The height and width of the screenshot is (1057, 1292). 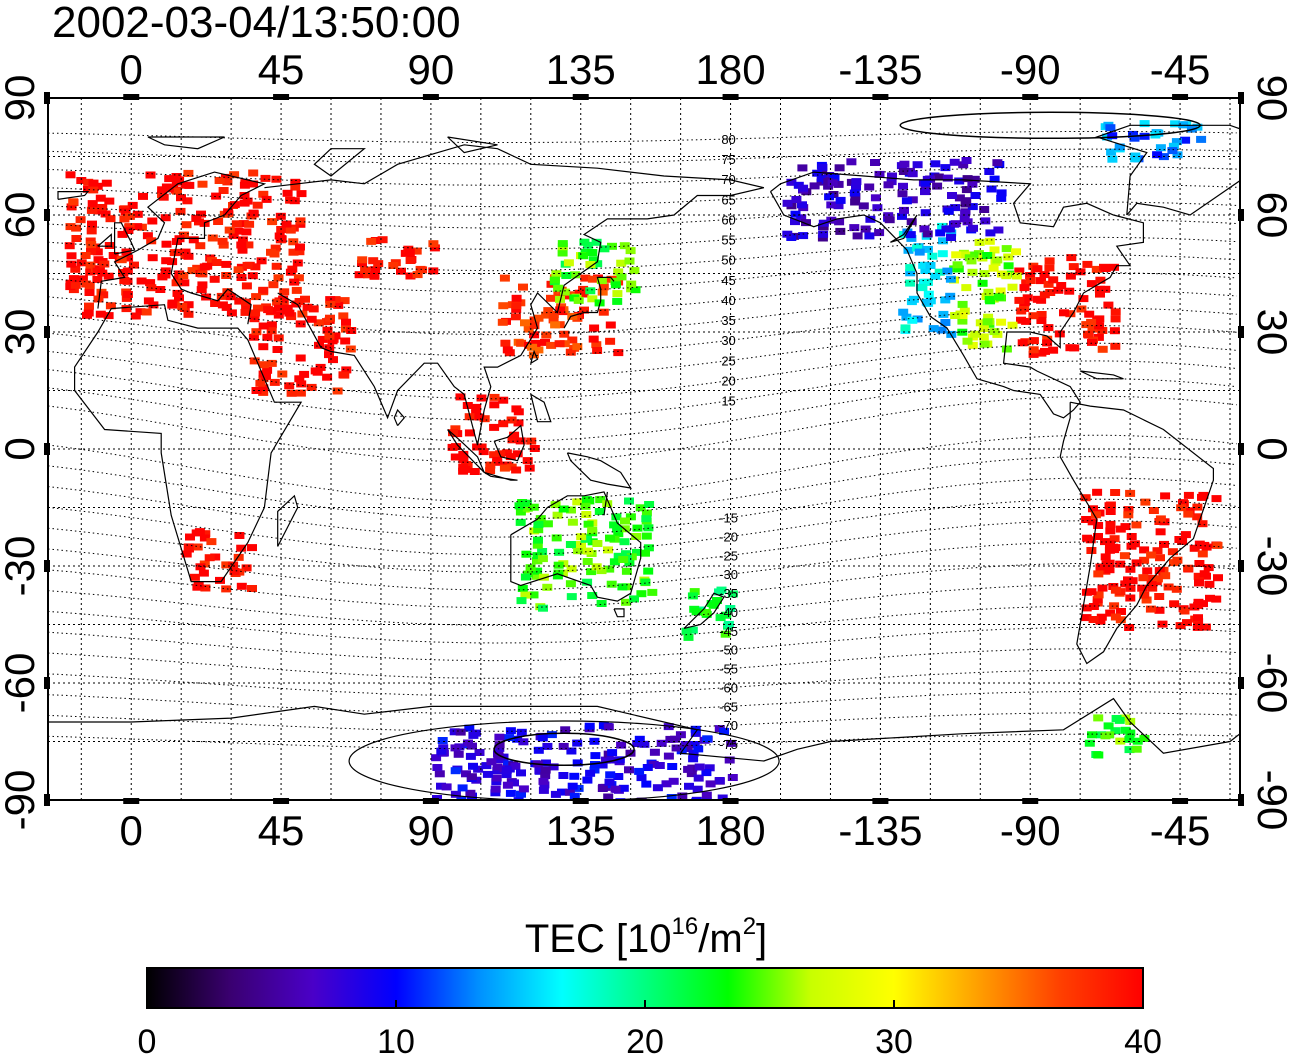 What do you see at coordinates (880, 69) in the screenshot?
I see `lon-tick-label-top: -135` at bounding box center [880, 69].